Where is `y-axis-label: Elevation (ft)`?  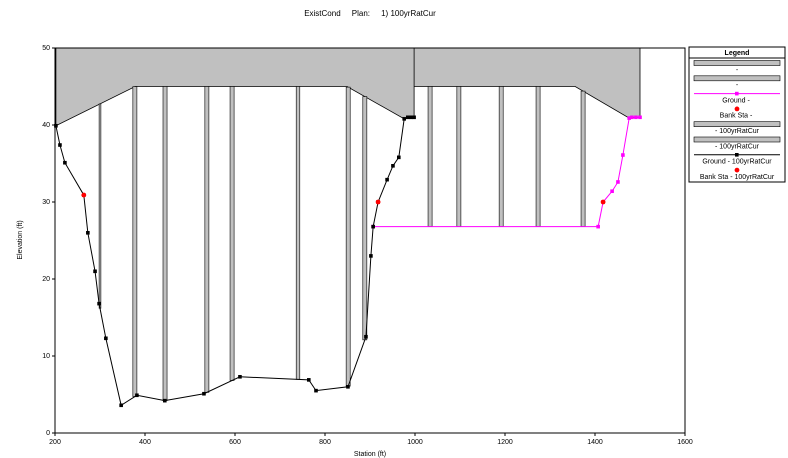 y-axis-label: Elevation (ft) is located at coordinates (20, 239).